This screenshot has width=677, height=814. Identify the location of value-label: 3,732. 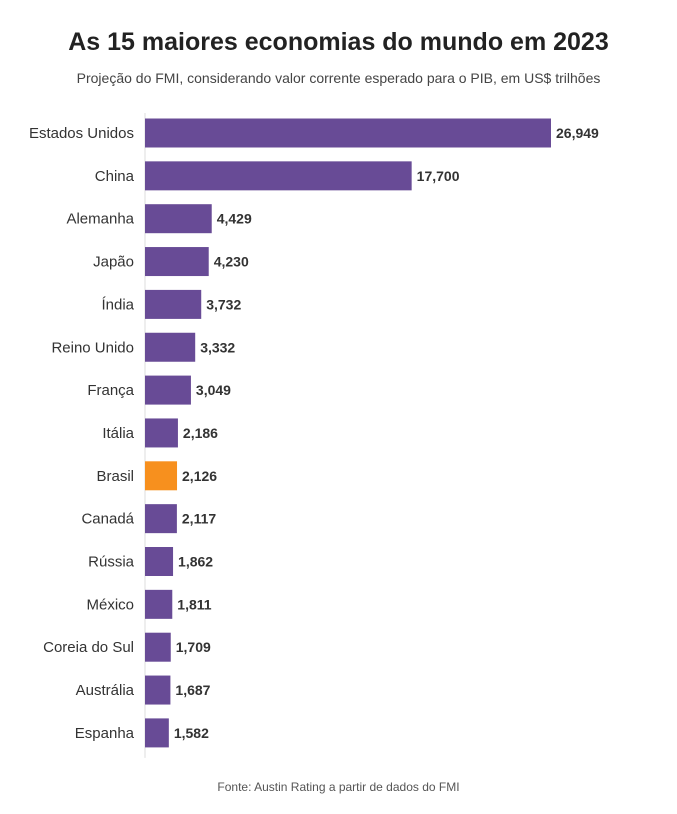
(223, 304).